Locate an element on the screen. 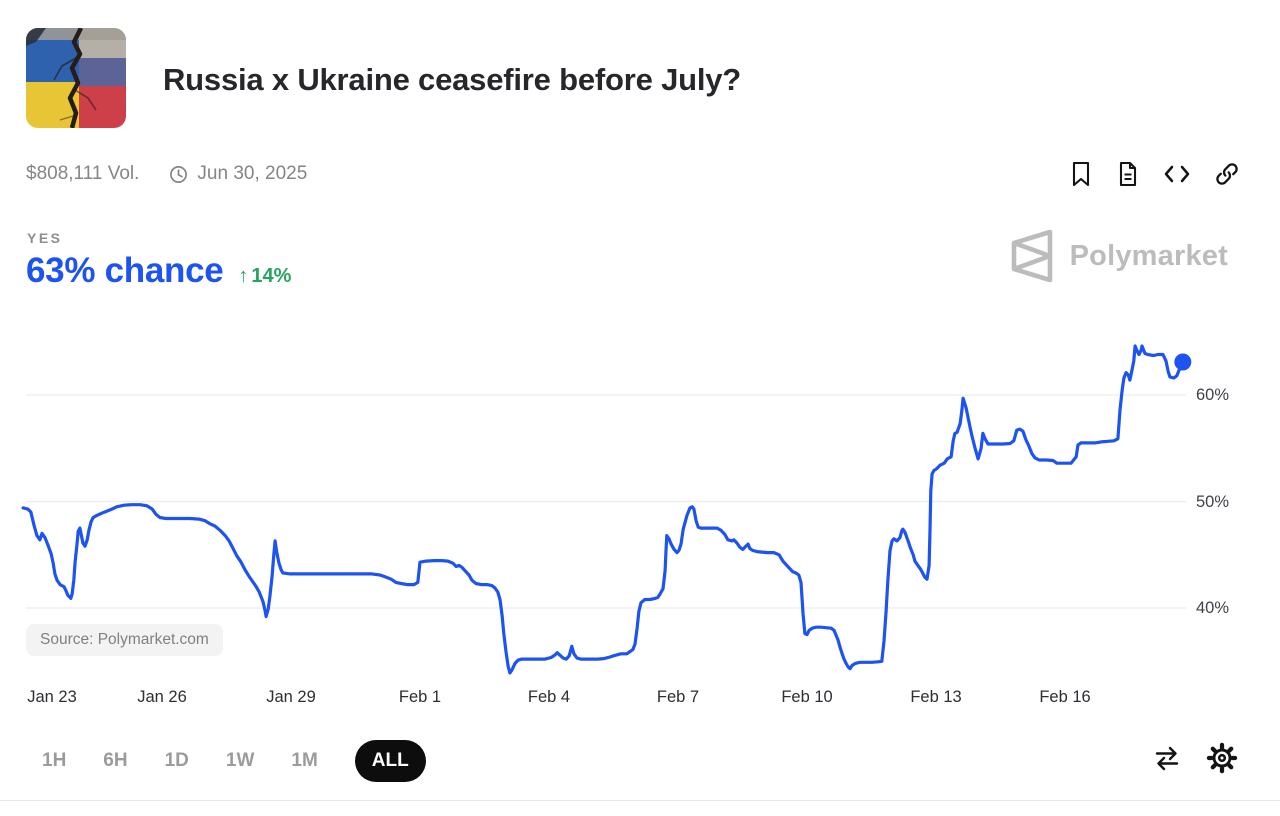  market-meta-row: $808,111 Vol. Jun 30, 2025 is located at coordinates (166, 174).